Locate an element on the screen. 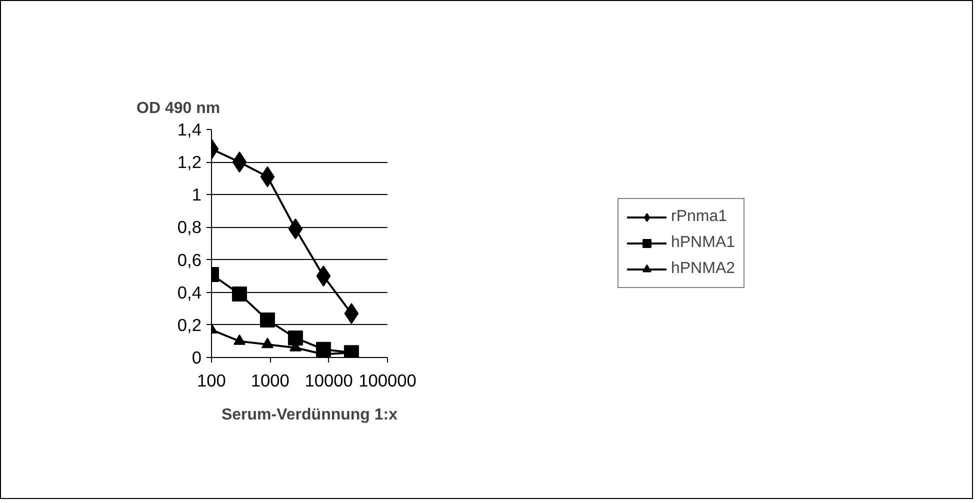 The width and height of the screenshot is (977, 503). y-tick-label: 1,4 is located at coordinates (189, 130).